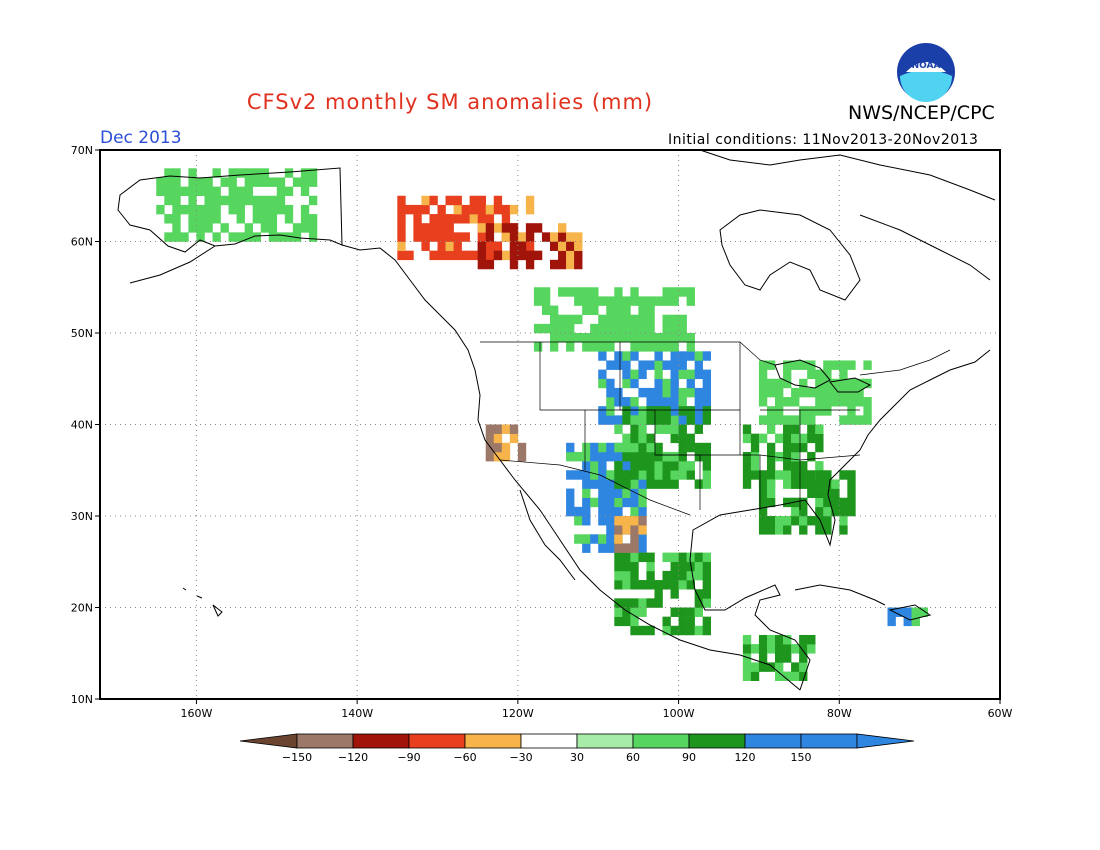 The image size is (1100, 850). I want to click on lon-label: 120W, so click(518, 713).